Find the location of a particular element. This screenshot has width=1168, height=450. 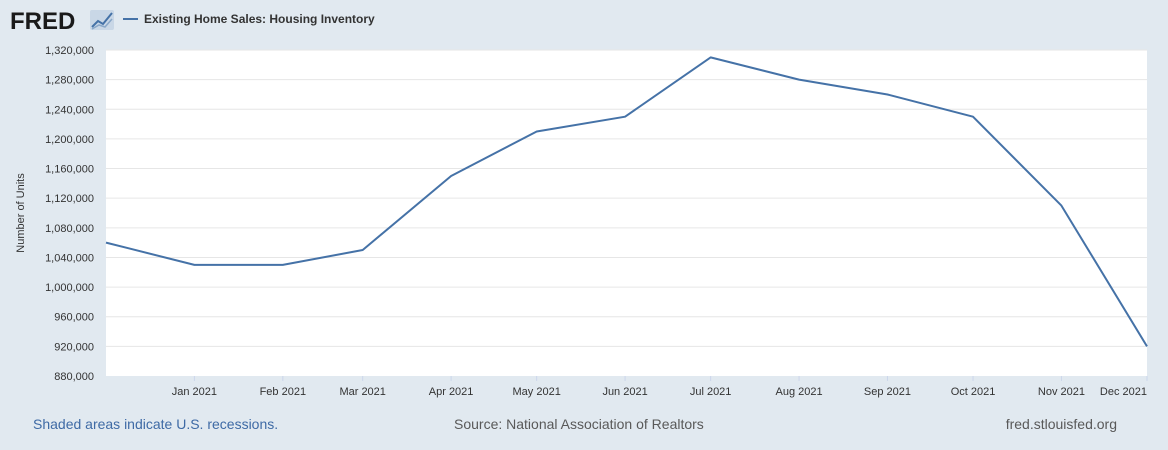

legend: Existing Home Sales: Housing Inventory is located at coordinates (249, 19).